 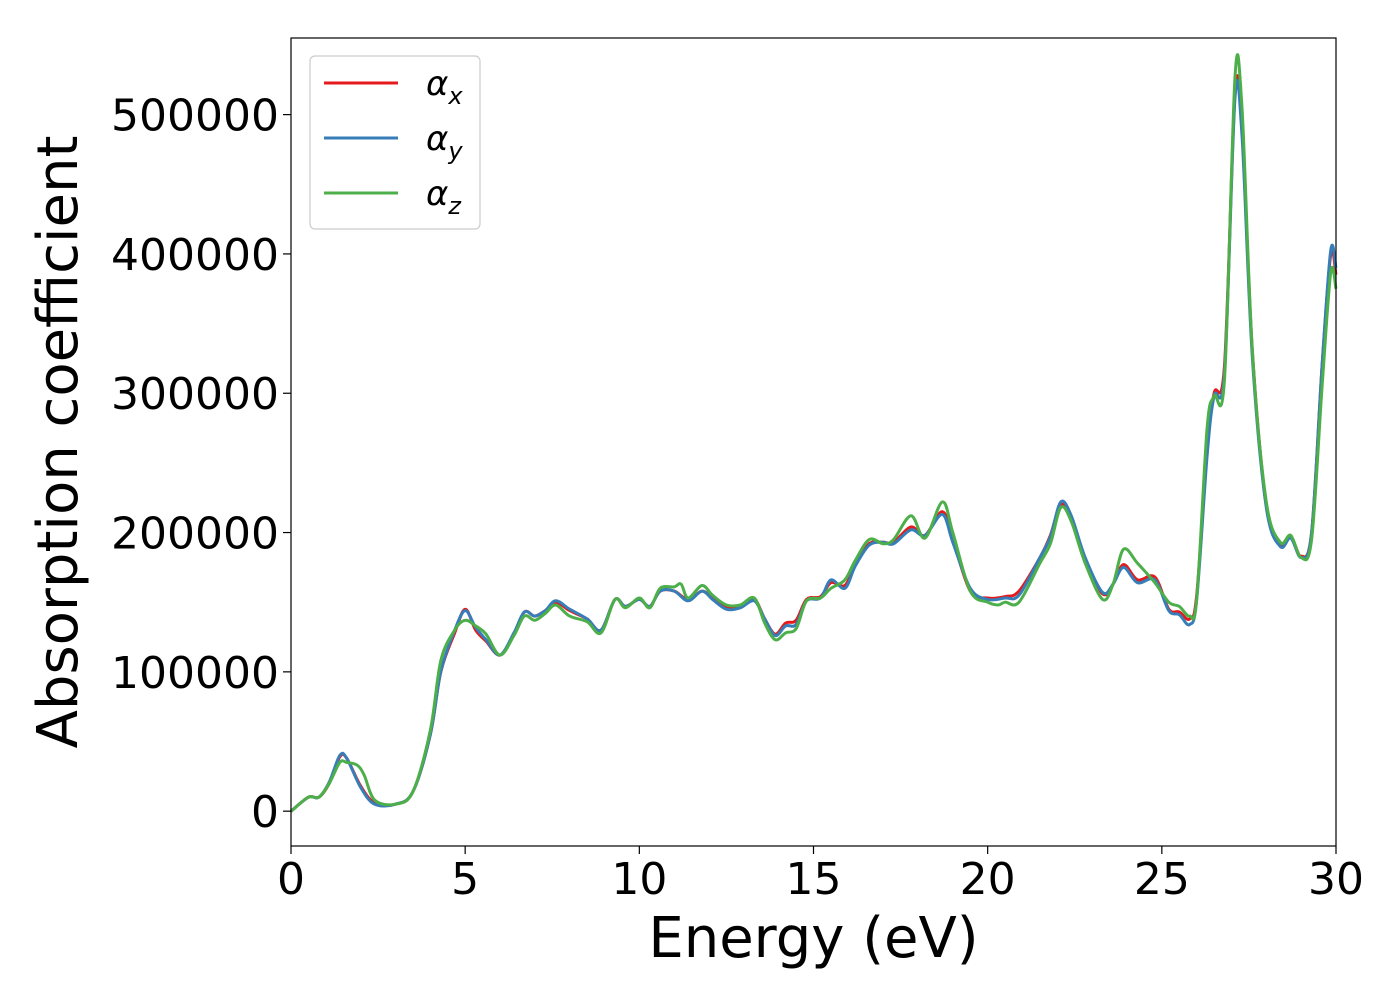 I want to click on y-tick-label: 0, so click(x=265, y=812).